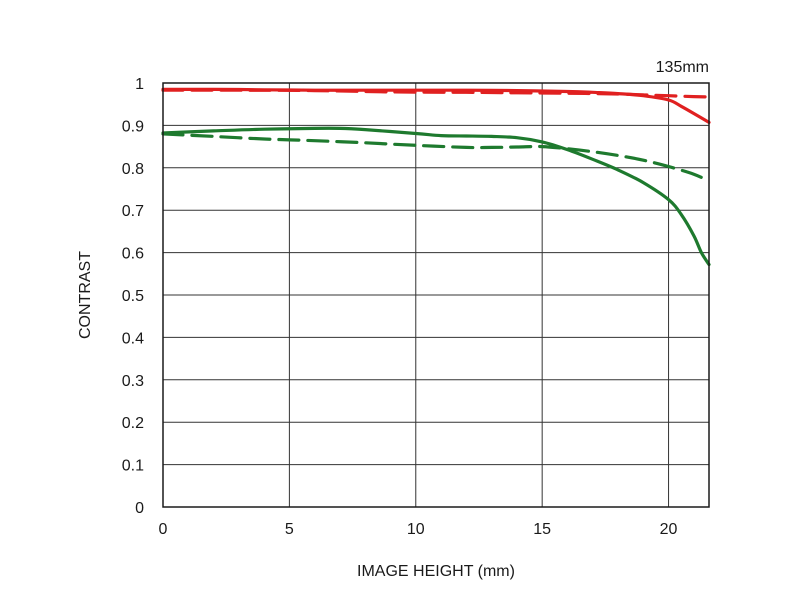 This screenshot has width=800, height=600. I want to click on y-axis-title: CONTRAST, so click(85, 295).